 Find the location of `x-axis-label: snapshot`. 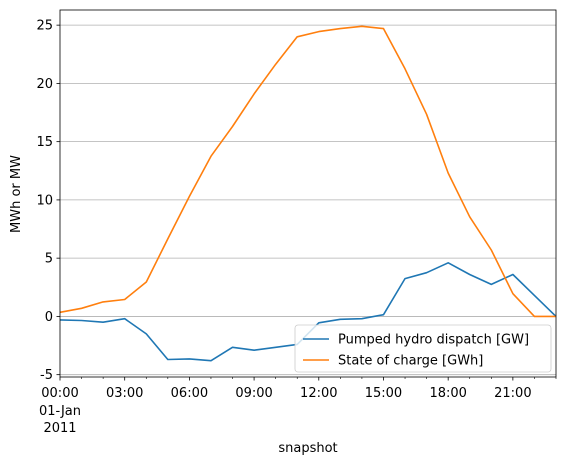

x-axis-label: snapshot is located at coordinates (307, 448).